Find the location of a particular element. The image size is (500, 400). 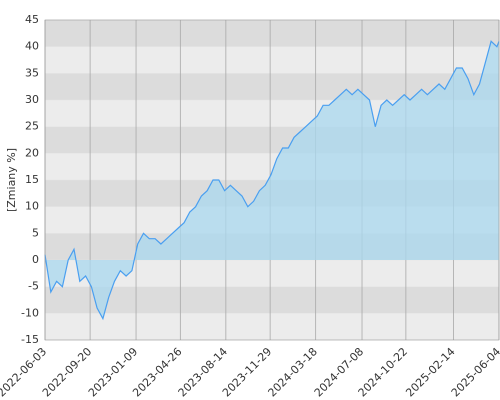

y-tick-label: 20 is located at coordinates (32, 152).